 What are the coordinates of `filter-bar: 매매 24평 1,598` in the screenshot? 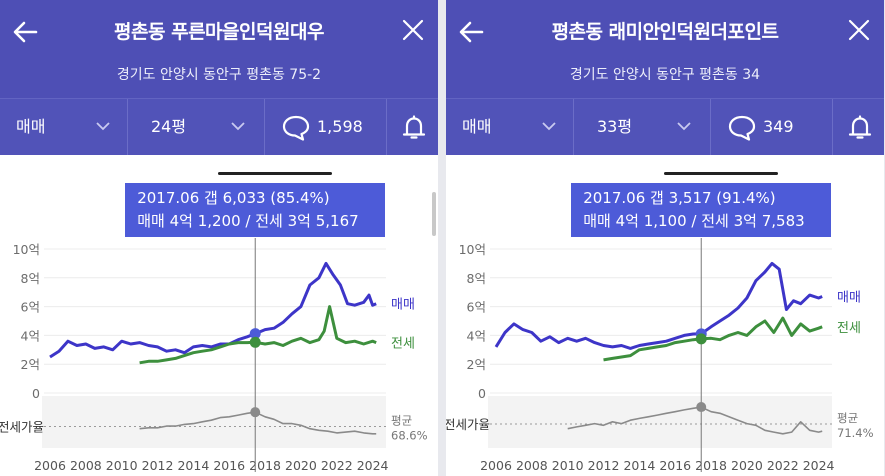 It's located at (219, 126).